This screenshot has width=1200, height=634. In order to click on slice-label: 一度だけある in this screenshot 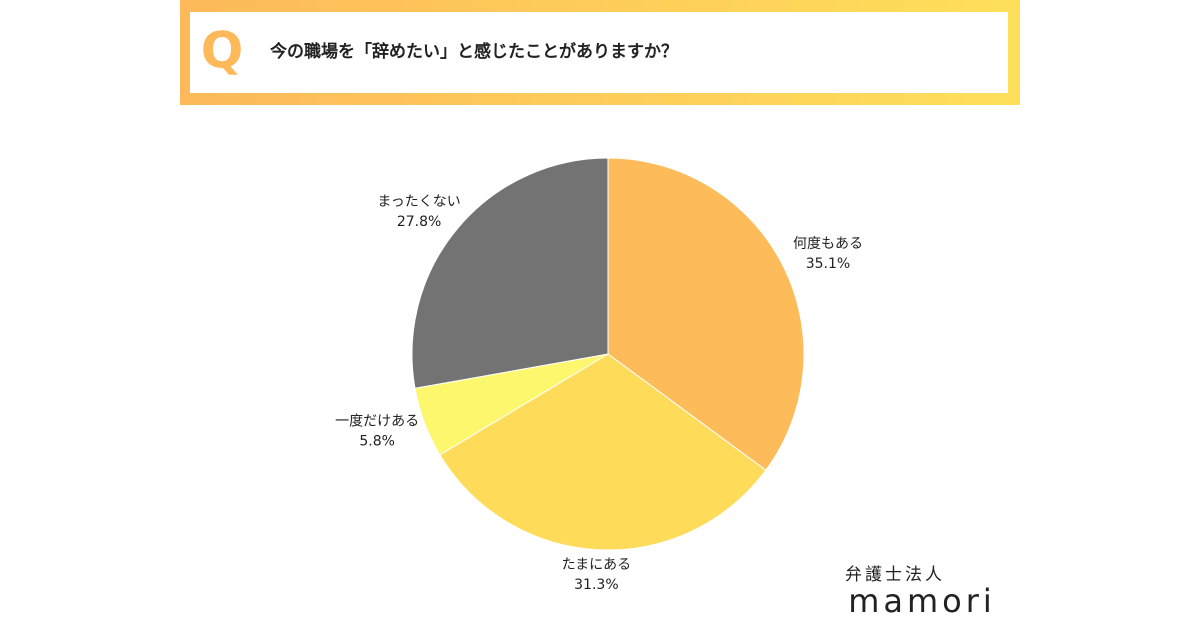, I will do `click(377, 422)`.